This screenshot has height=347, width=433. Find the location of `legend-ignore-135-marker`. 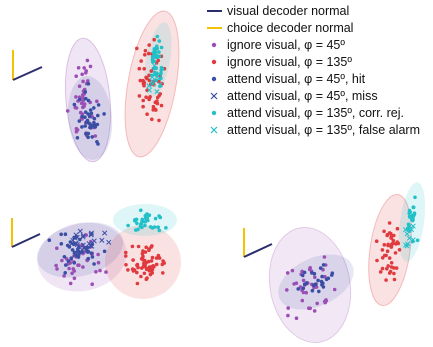

legend-ignore-135-marker is located at coordinates (214, 62).